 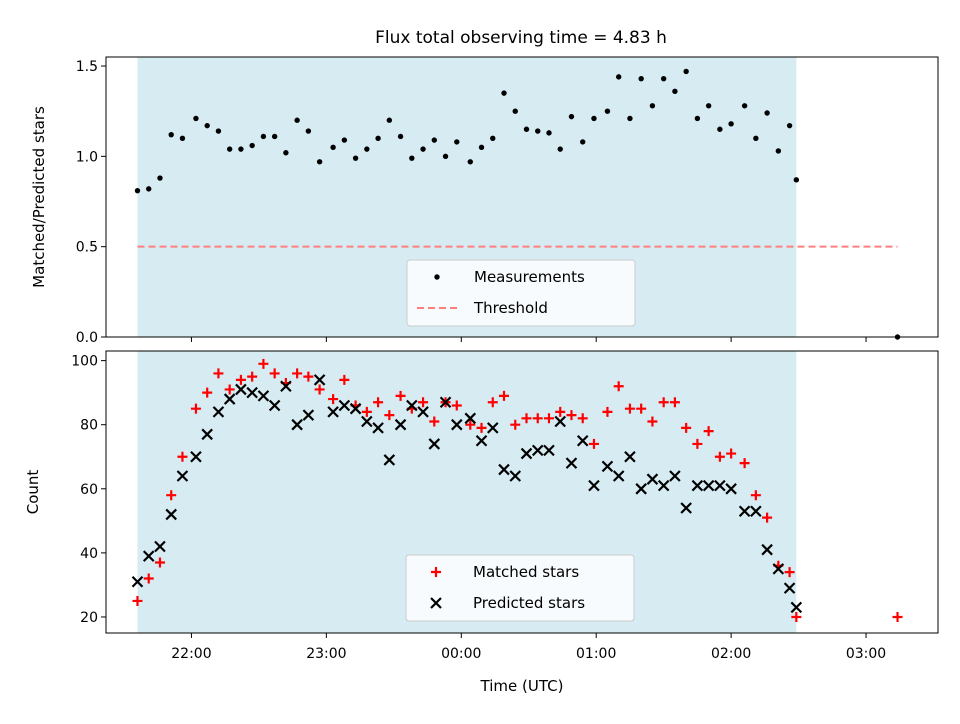 What do you see at coordinates (89, 618) in the screenshot?
I see `y-tick-label: 20` at bounding box center [89, 618].